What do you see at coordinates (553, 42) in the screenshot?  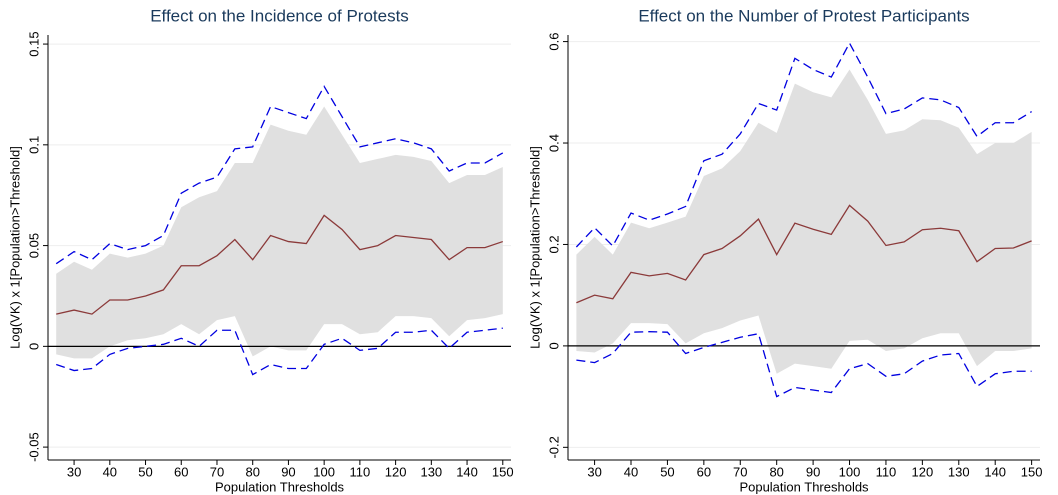 I see `y-tick-label: 0.6` at bounding box center [553, 42].